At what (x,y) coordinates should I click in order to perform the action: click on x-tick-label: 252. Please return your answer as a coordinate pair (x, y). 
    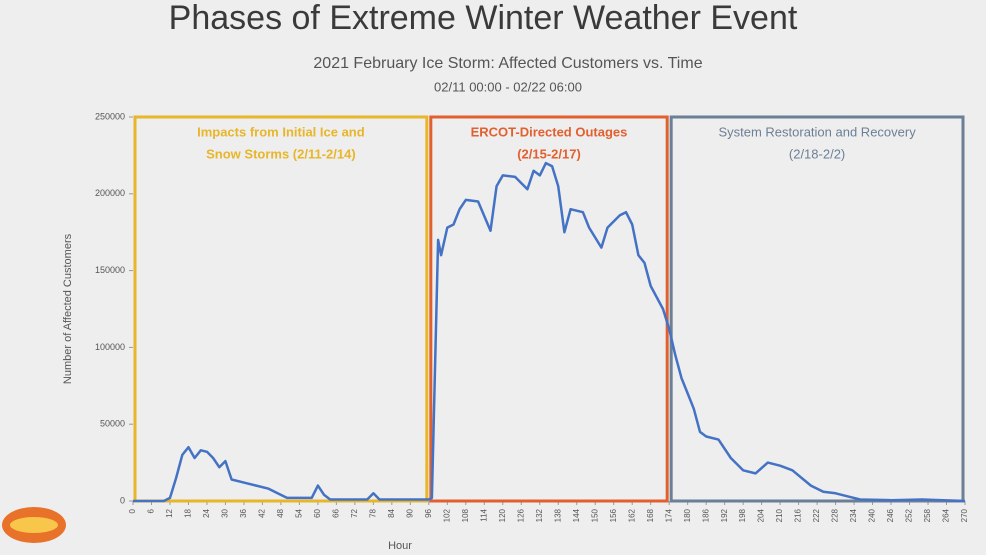
    Looking at the image, I should click on (909, 515).